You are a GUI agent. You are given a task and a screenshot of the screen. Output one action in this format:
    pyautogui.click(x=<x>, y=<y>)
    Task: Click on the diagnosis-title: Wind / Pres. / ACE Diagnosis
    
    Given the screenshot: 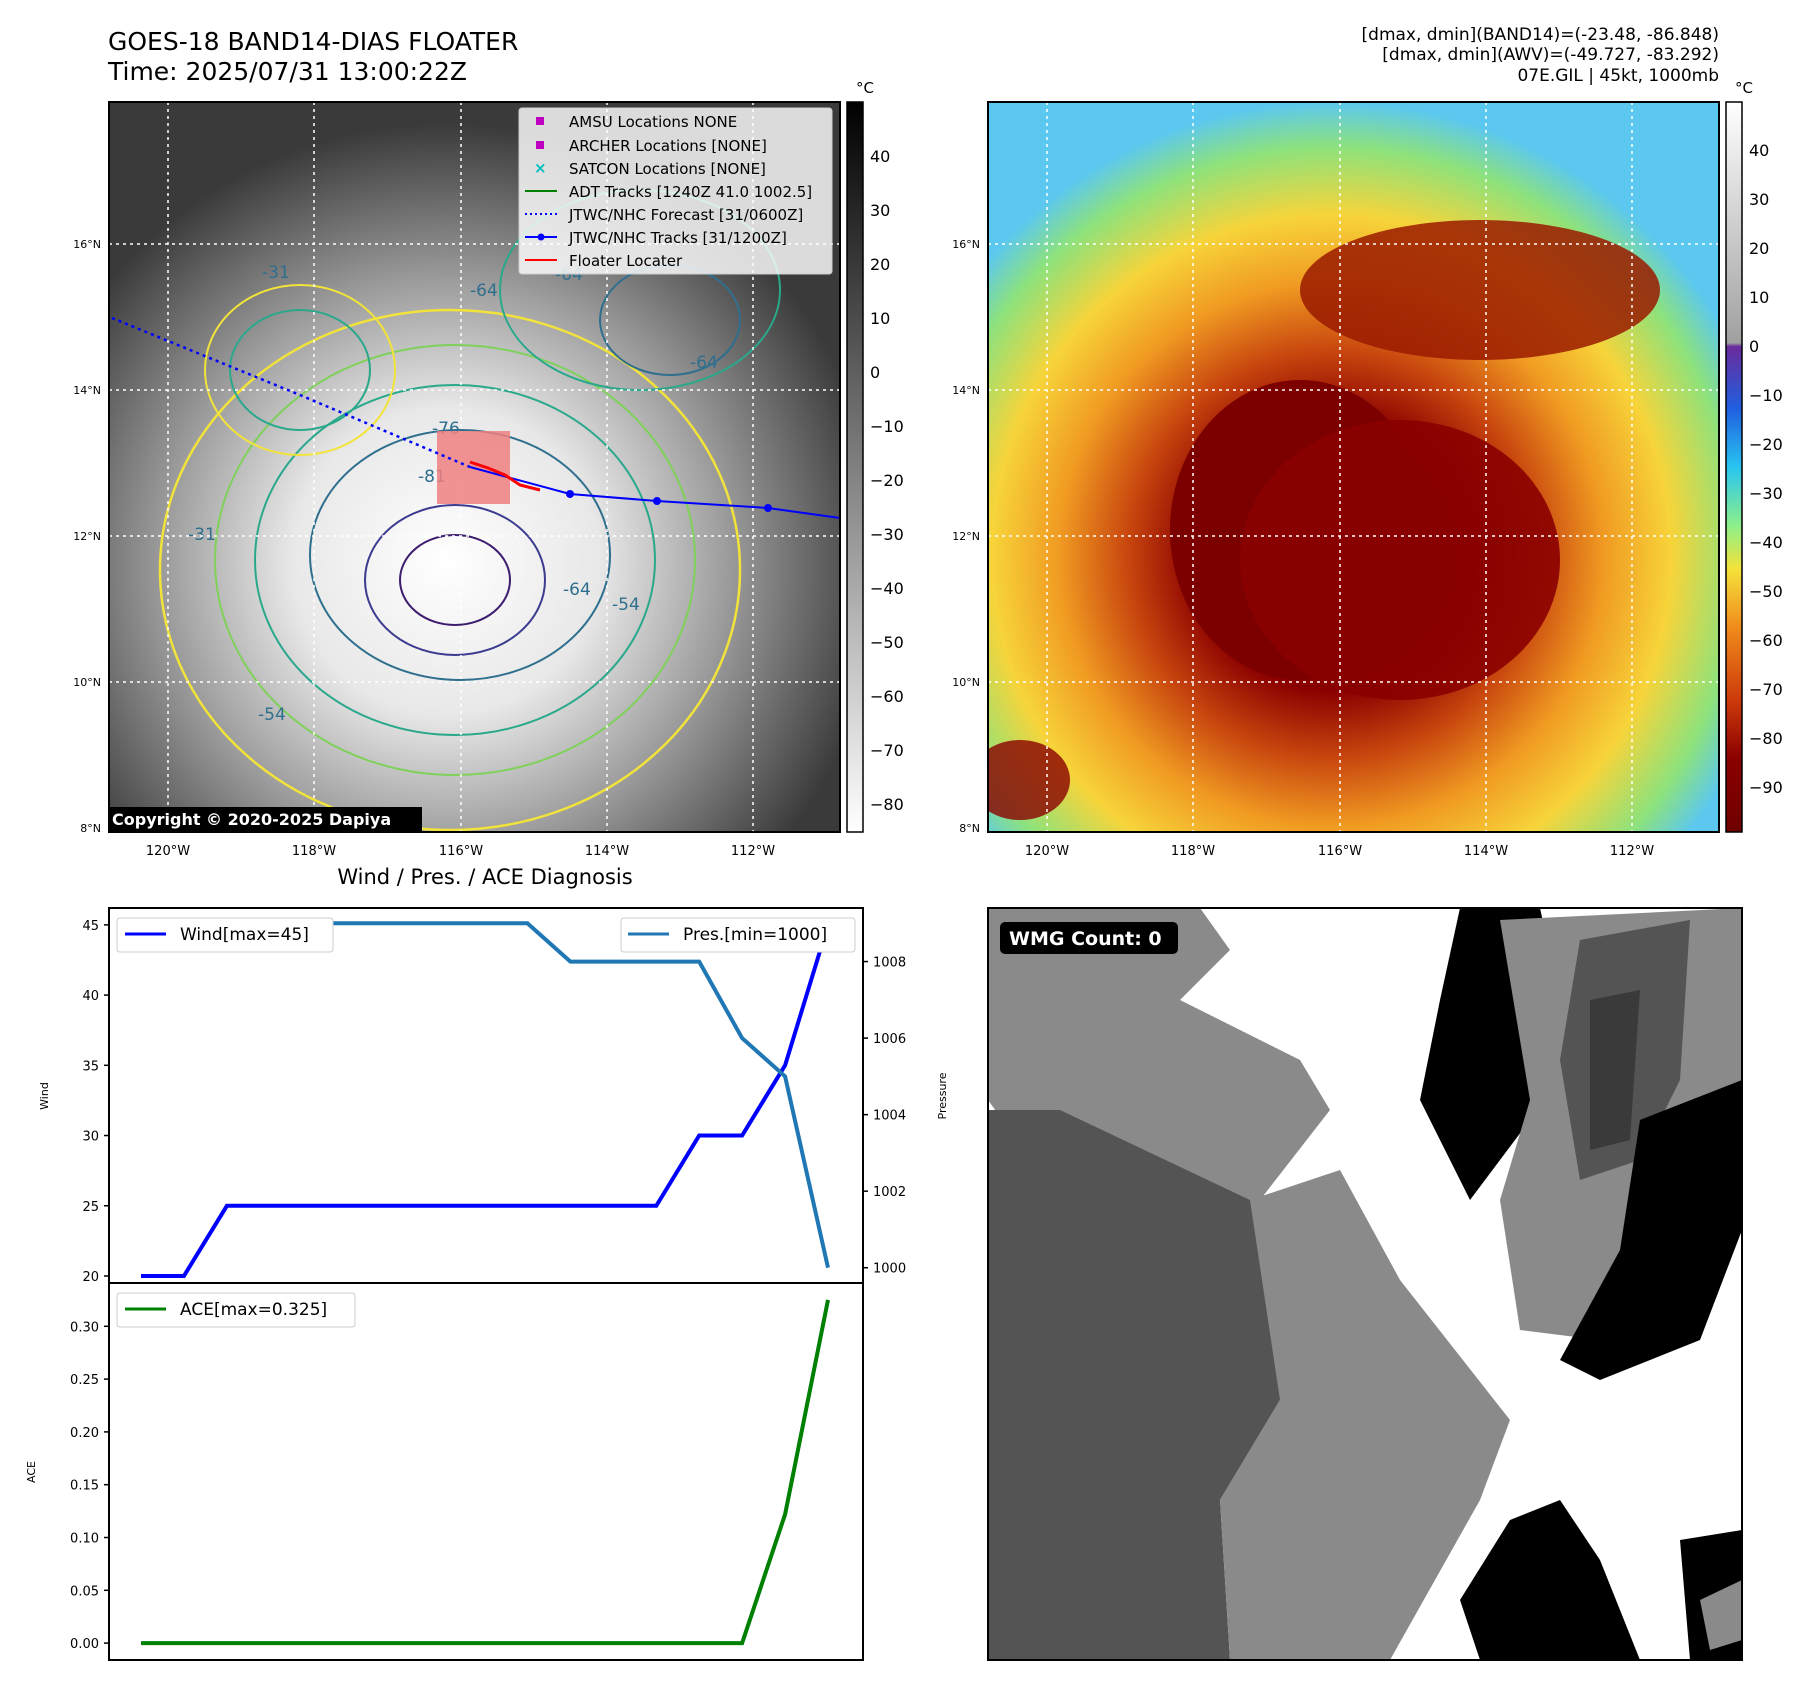 What is the action you would take?
    pyautogui.click(x=484, y=877)
    